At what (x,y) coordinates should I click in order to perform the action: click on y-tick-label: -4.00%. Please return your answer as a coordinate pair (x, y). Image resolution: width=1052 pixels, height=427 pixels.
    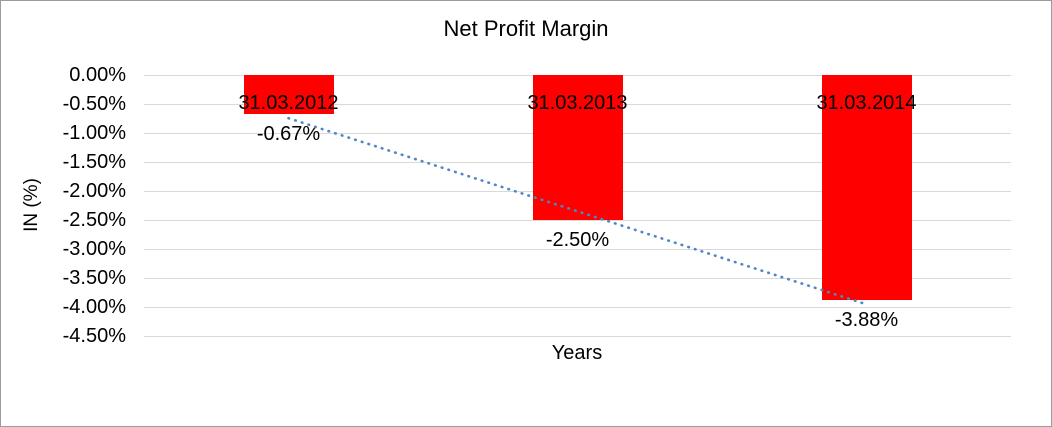
    Looking at the image, I should click on (94, 307).